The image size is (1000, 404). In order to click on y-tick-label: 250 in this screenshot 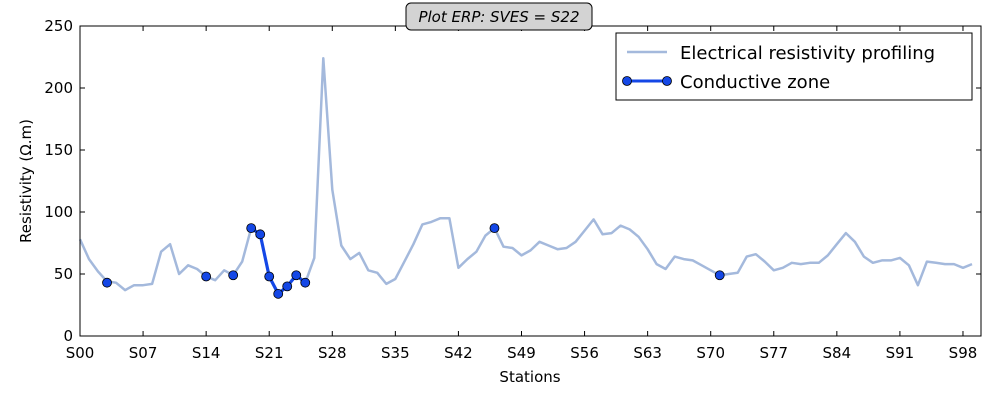, I will do `click(58, 26)`.